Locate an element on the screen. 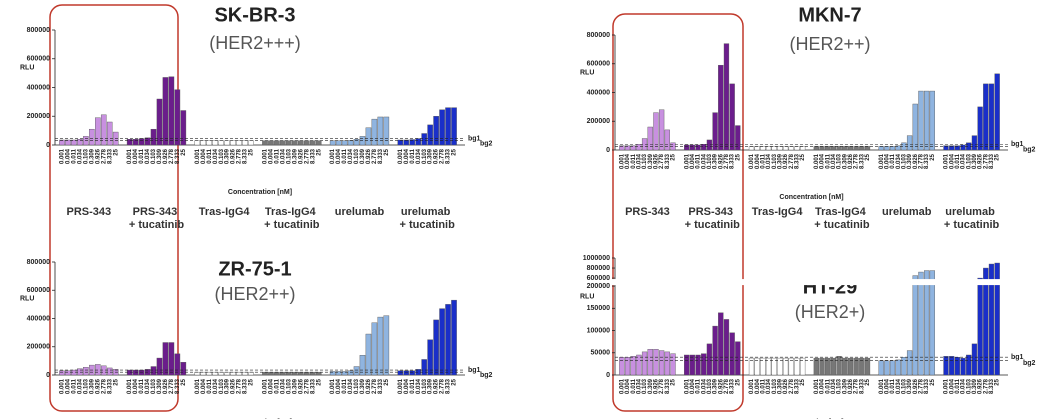 This screenshot has width=1043, height=419. group-label: Tras-IgG4 is located at coordinates (225, 212).